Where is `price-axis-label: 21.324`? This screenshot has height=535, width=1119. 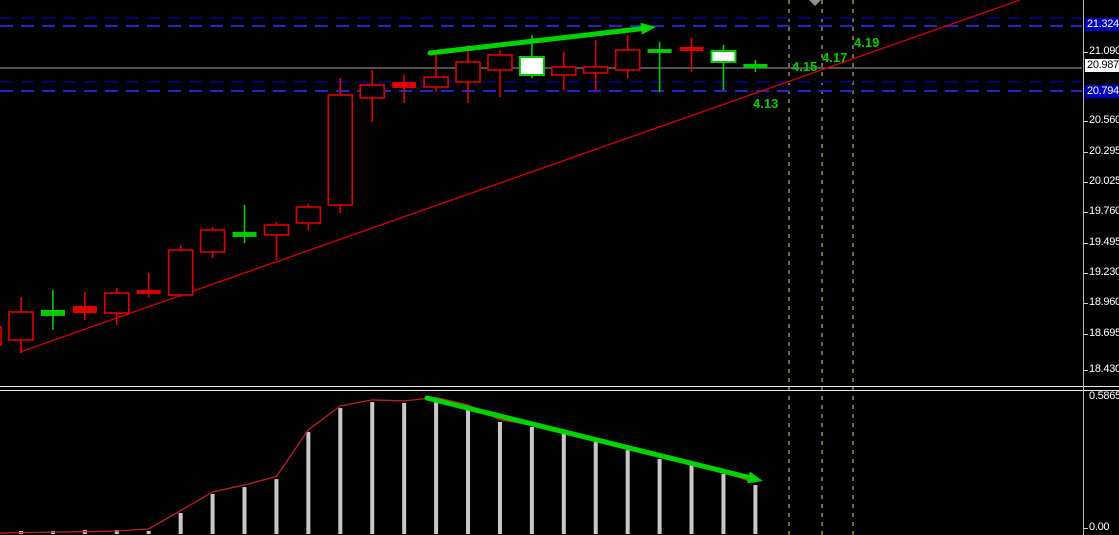 price-axis-label: 21.324 is located at coordinates (1102, 24).